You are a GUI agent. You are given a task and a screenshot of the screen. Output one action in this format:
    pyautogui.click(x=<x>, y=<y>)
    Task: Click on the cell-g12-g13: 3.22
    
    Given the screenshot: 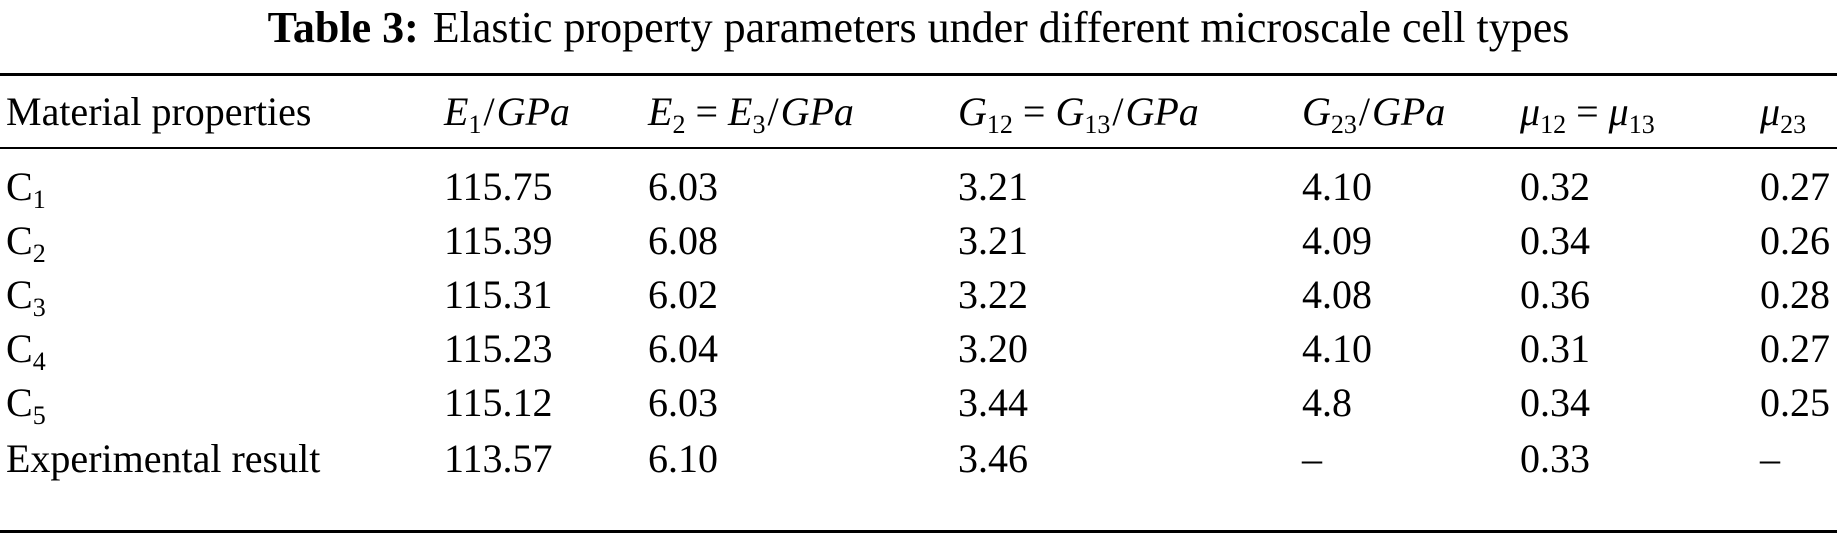 What is the action you would take?
    pyautogui.click(x=993, y=294)
    